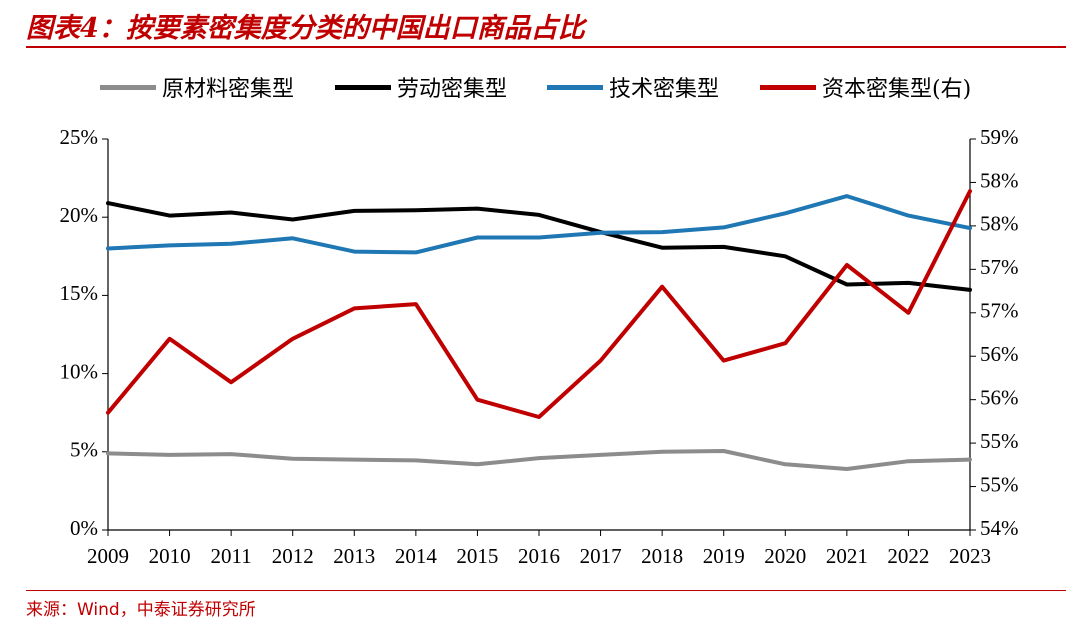  What do you see at coordinates (999, 528) in the screenshot?
I see `y-right-tick-label: 54%` at bounding box center [999, 528].